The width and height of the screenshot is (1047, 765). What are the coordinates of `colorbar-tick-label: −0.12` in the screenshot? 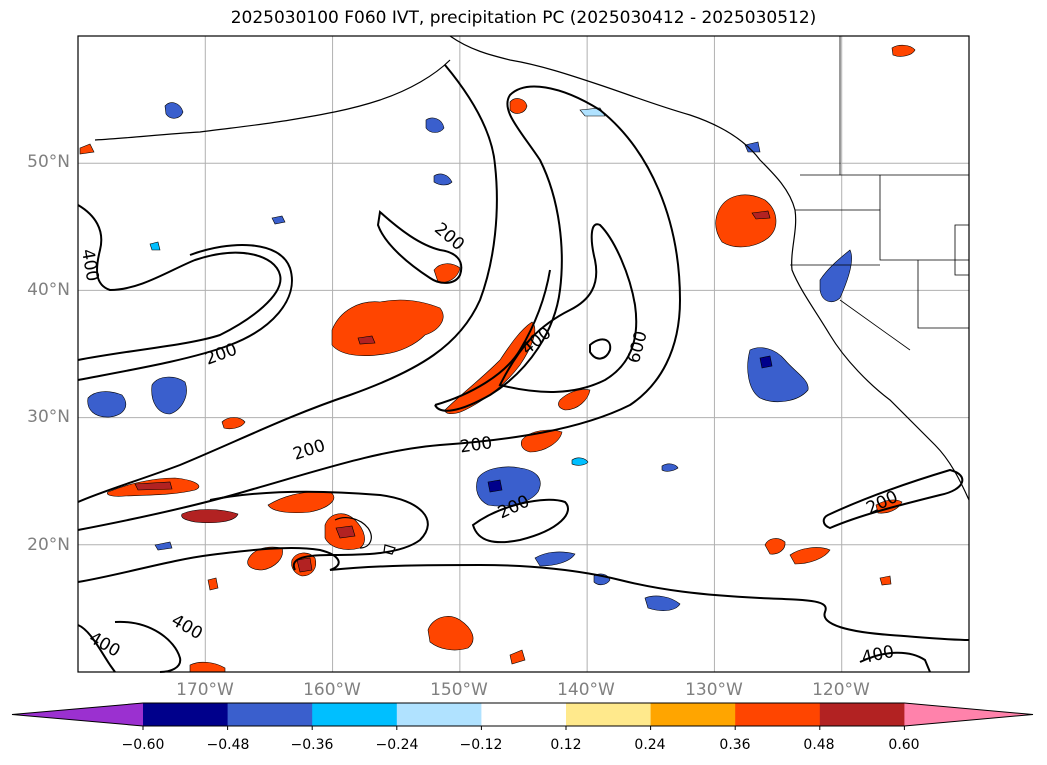 It's located at (481, 745).